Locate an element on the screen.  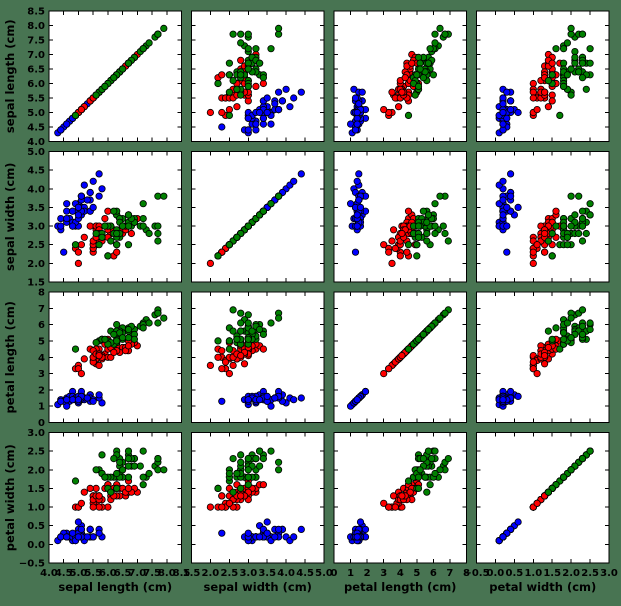
tick-label: 7 is located at coordinates (41, 309).